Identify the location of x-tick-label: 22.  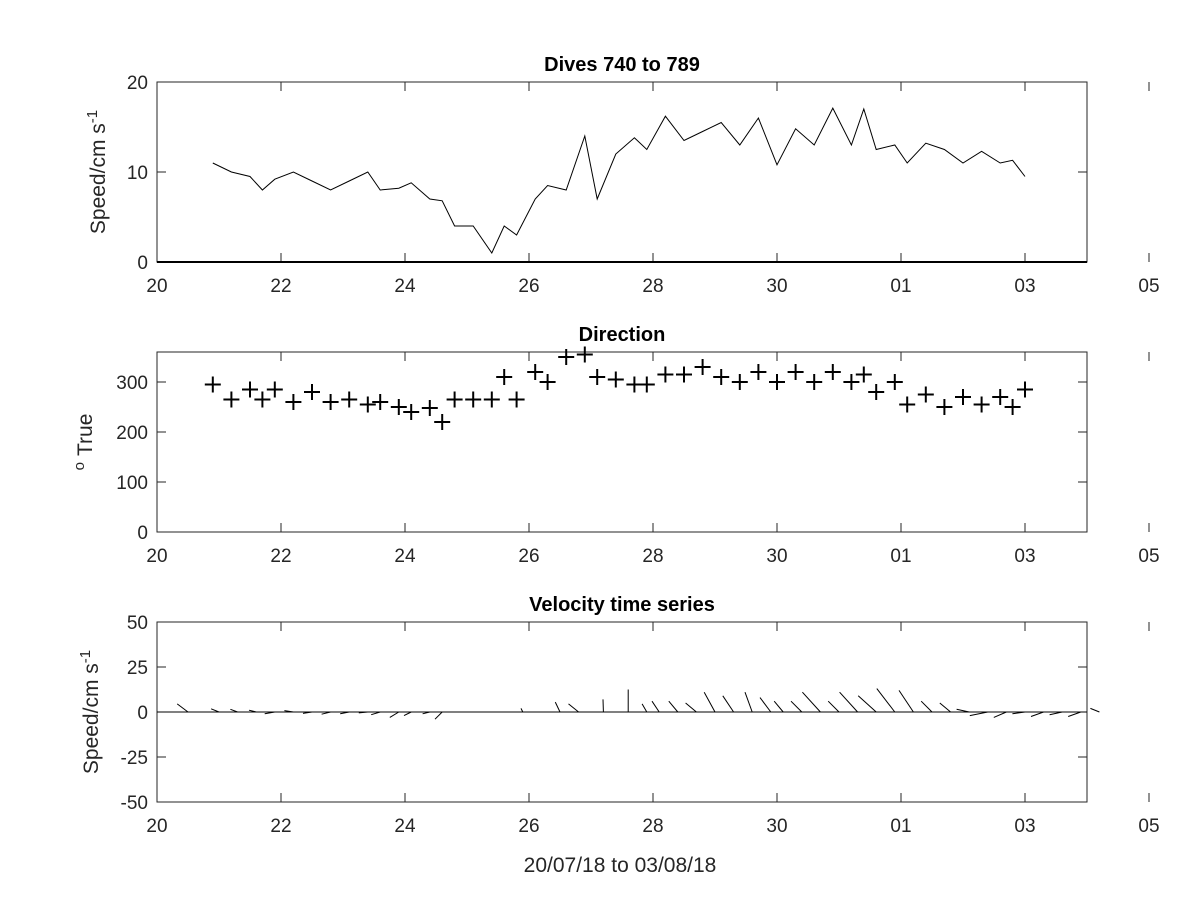
(280, 826).